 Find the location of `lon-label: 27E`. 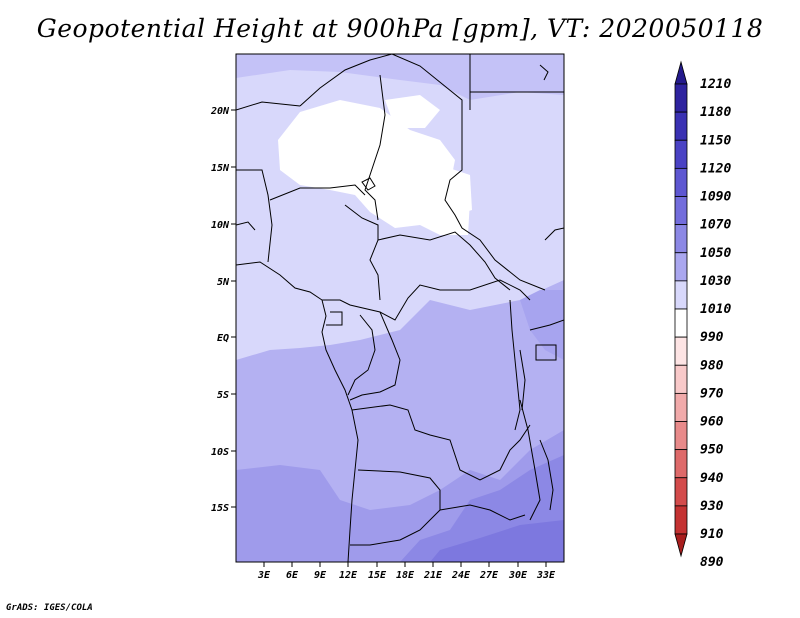

lon-label: 27E is located at coordinates (489, 575).